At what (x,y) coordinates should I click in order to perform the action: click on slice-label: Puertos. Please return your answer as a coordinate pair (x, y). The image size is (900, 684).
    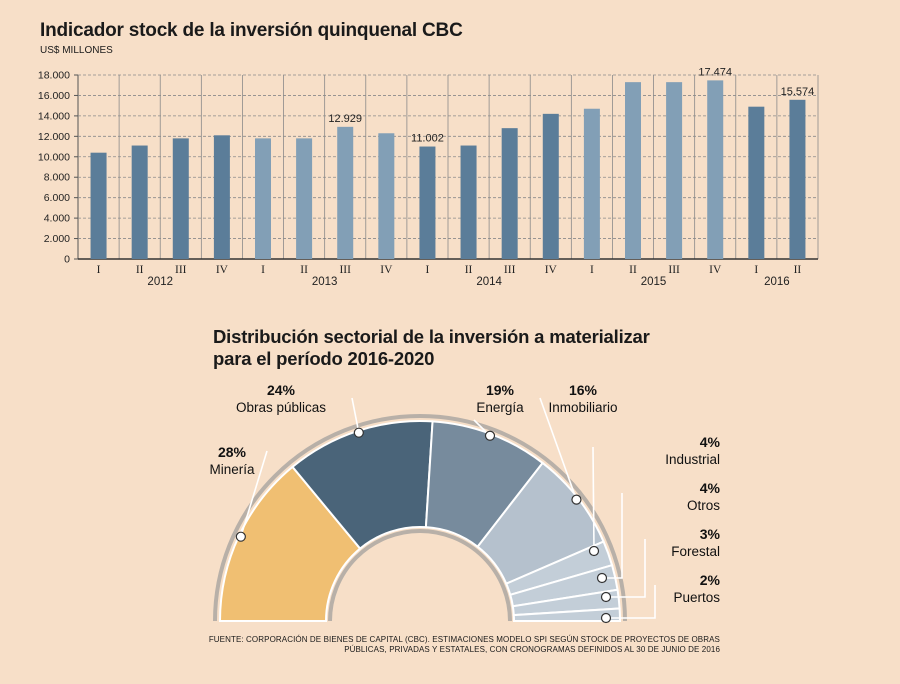
    Looking at the image, I should click on (696, 597).